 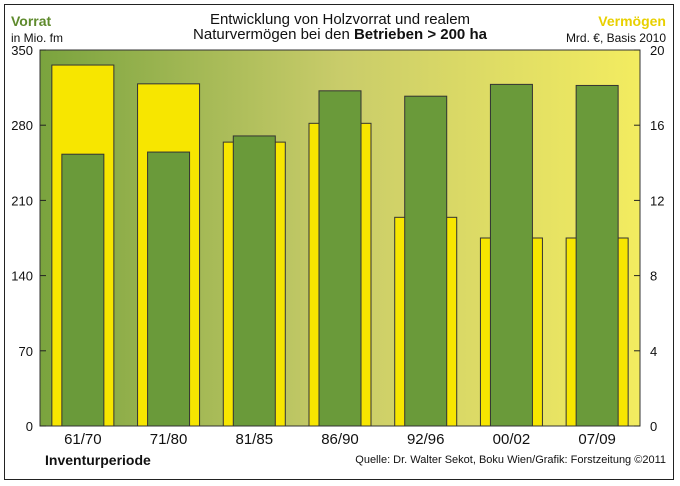 I want to click on chart-title-line2-bold: Betrieben > 200 ha, so click(x=420, y=34).